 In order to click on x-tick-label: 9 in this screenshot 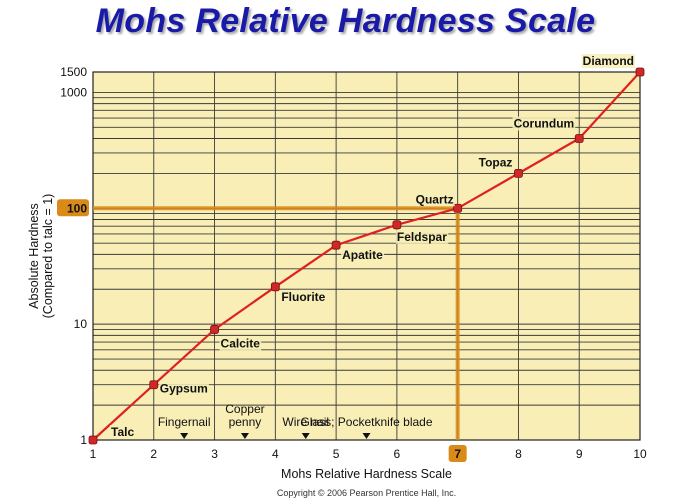, I will do `click(579, 454)`.